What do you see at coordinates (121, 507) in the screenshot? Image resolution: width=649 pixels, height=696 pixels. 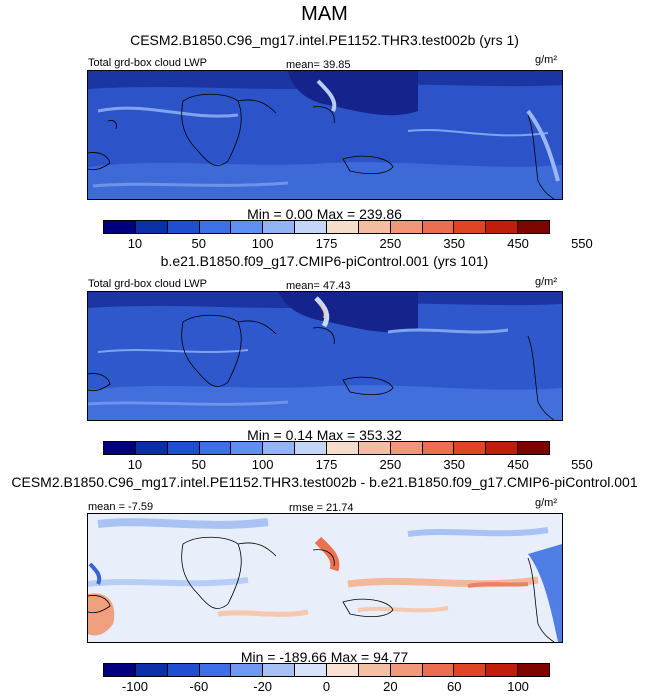 I see `diff-mean-label: mean = -7.59` at bounding box center [121, 507].